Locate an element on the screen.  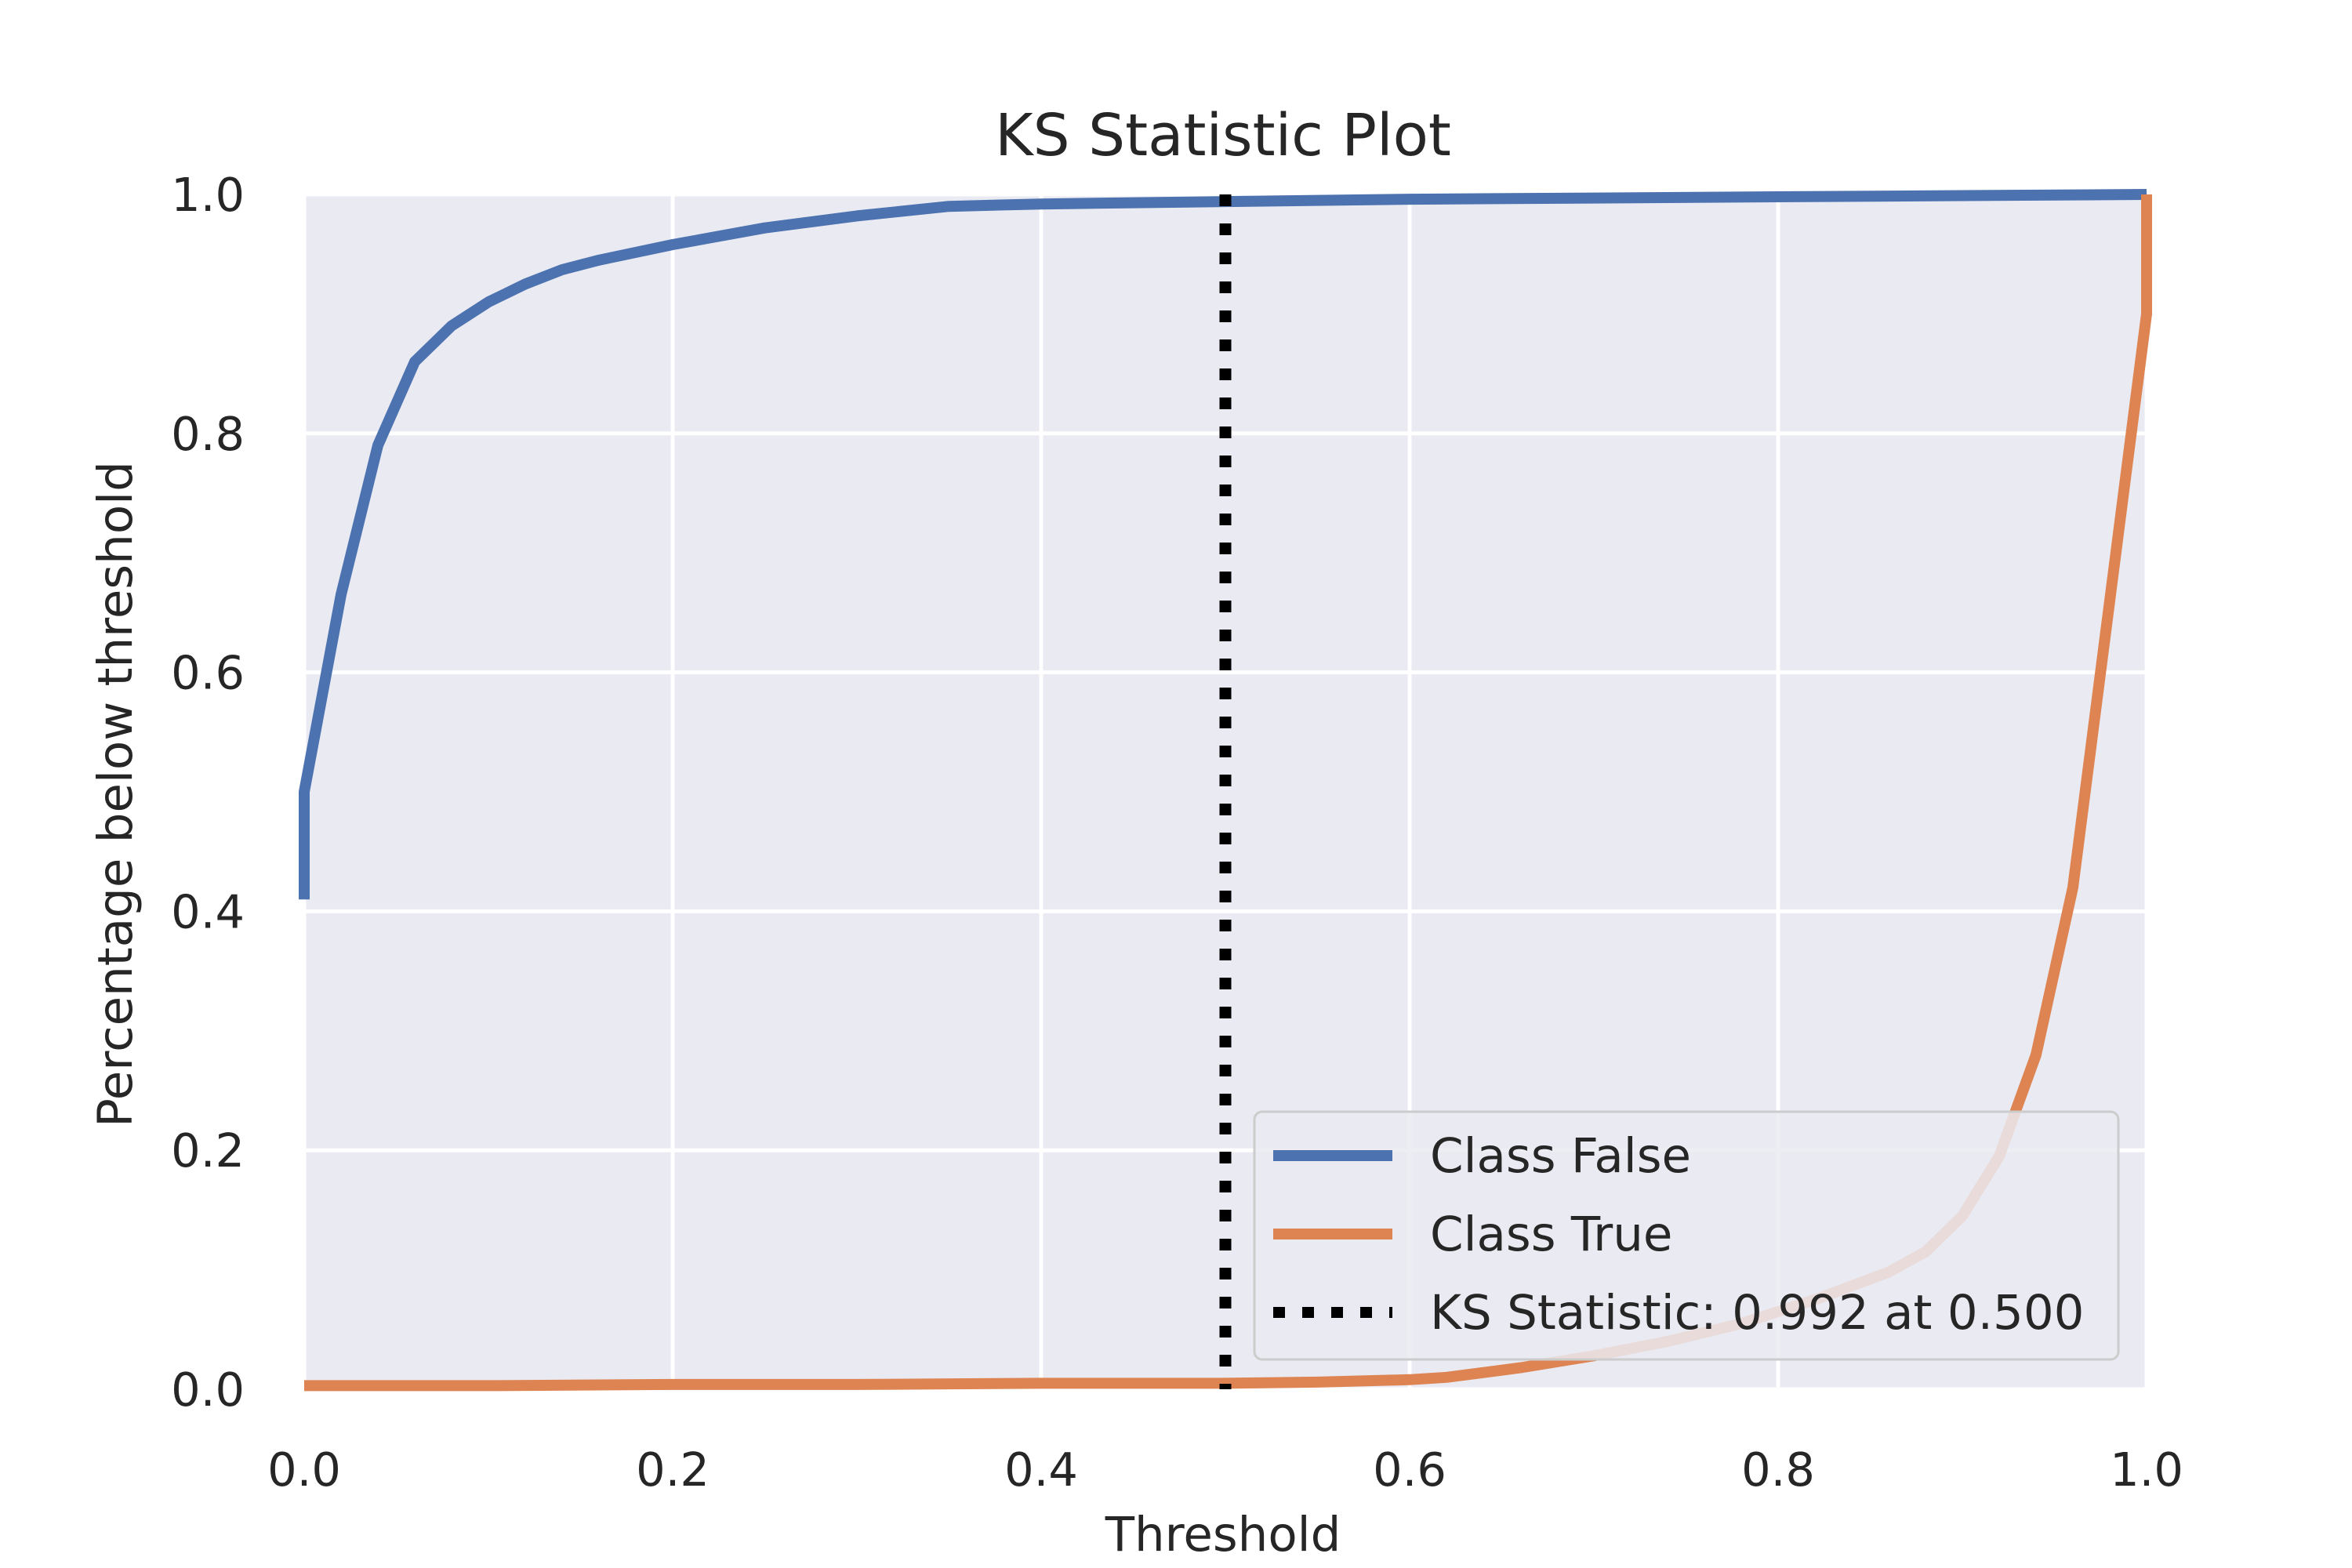
x-tick-label: 1.0 is located at coordinates (2146, 1470).